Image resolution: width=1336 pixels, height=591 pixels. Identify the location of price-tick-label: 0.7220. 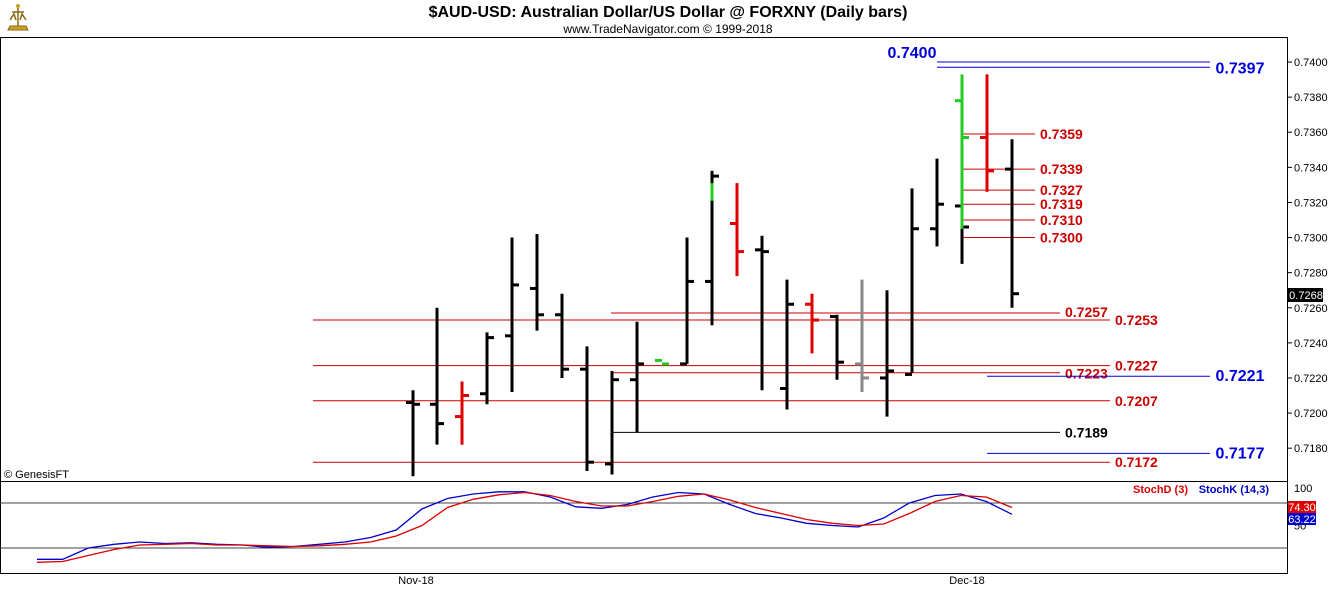
(1311, 379).